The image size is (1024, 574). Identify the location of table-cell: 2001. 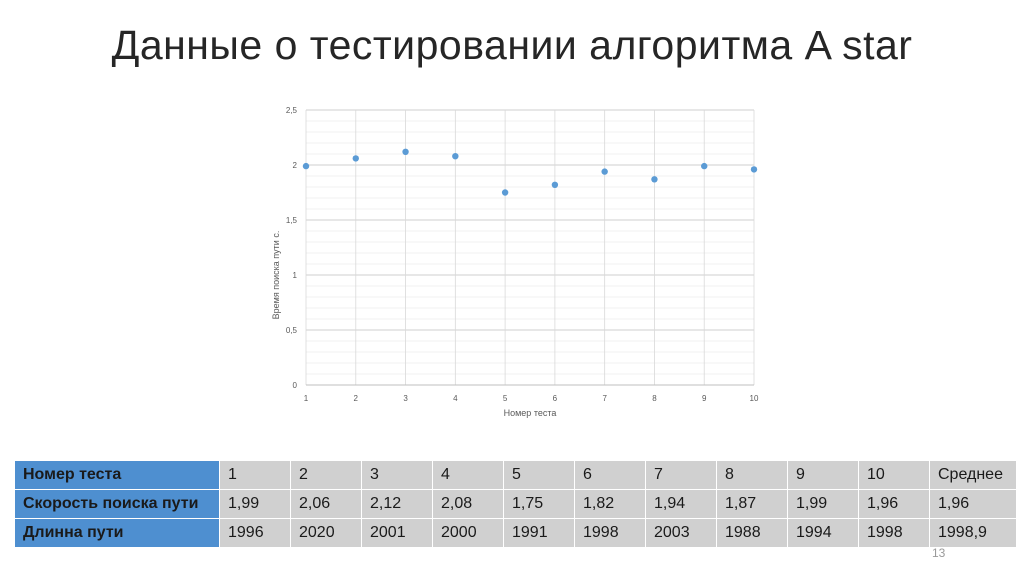
(397, 533).